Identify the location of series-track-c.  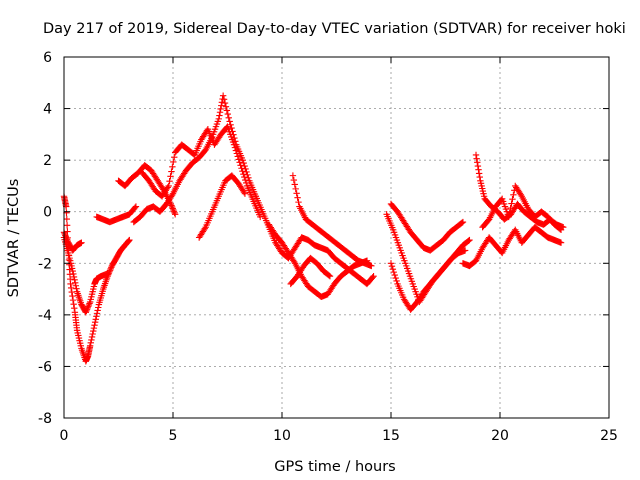
(72, 241).